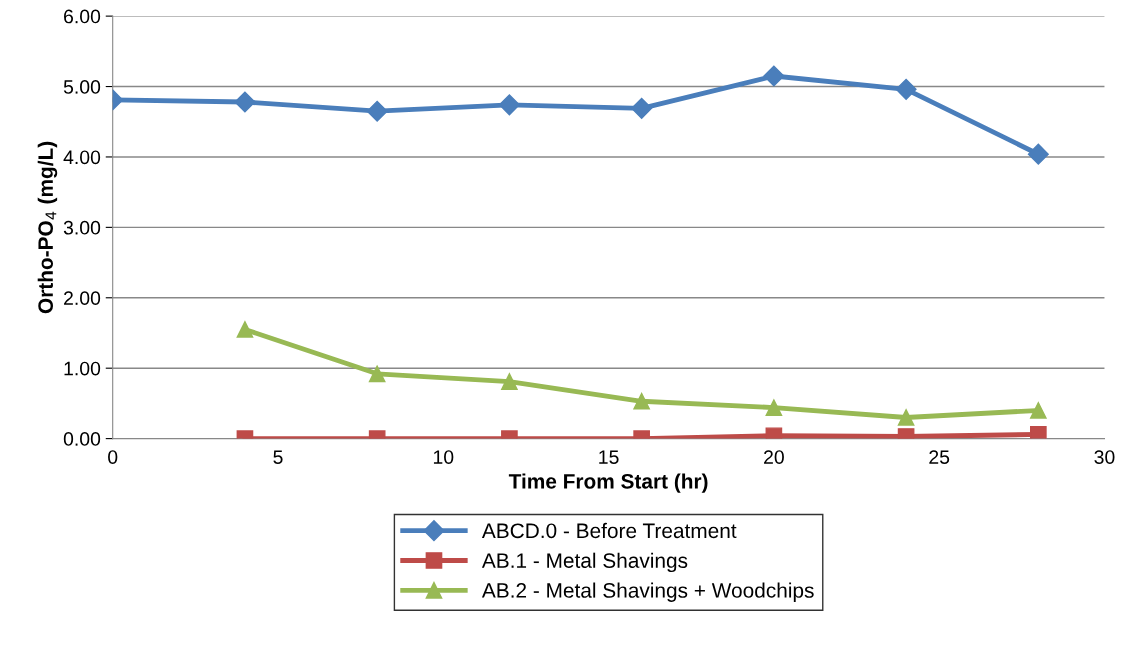  What do you see at coordinates (443, 457) in the screenshot?
I see `x-tick-label: 10` at bounding box center [443, 457].